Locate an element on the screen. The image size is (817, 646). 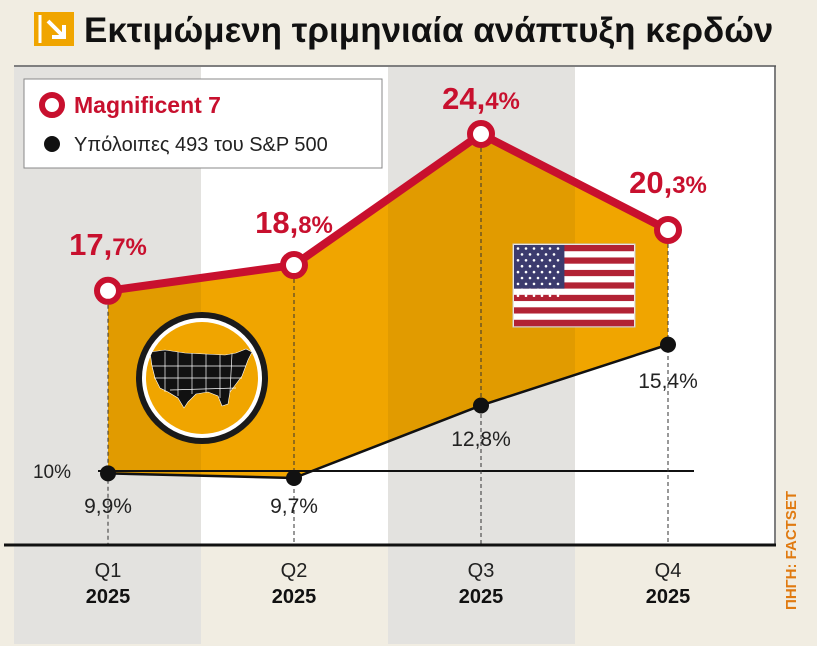
other-493-value-label: 12,8% is located at coordinates (481, 439).